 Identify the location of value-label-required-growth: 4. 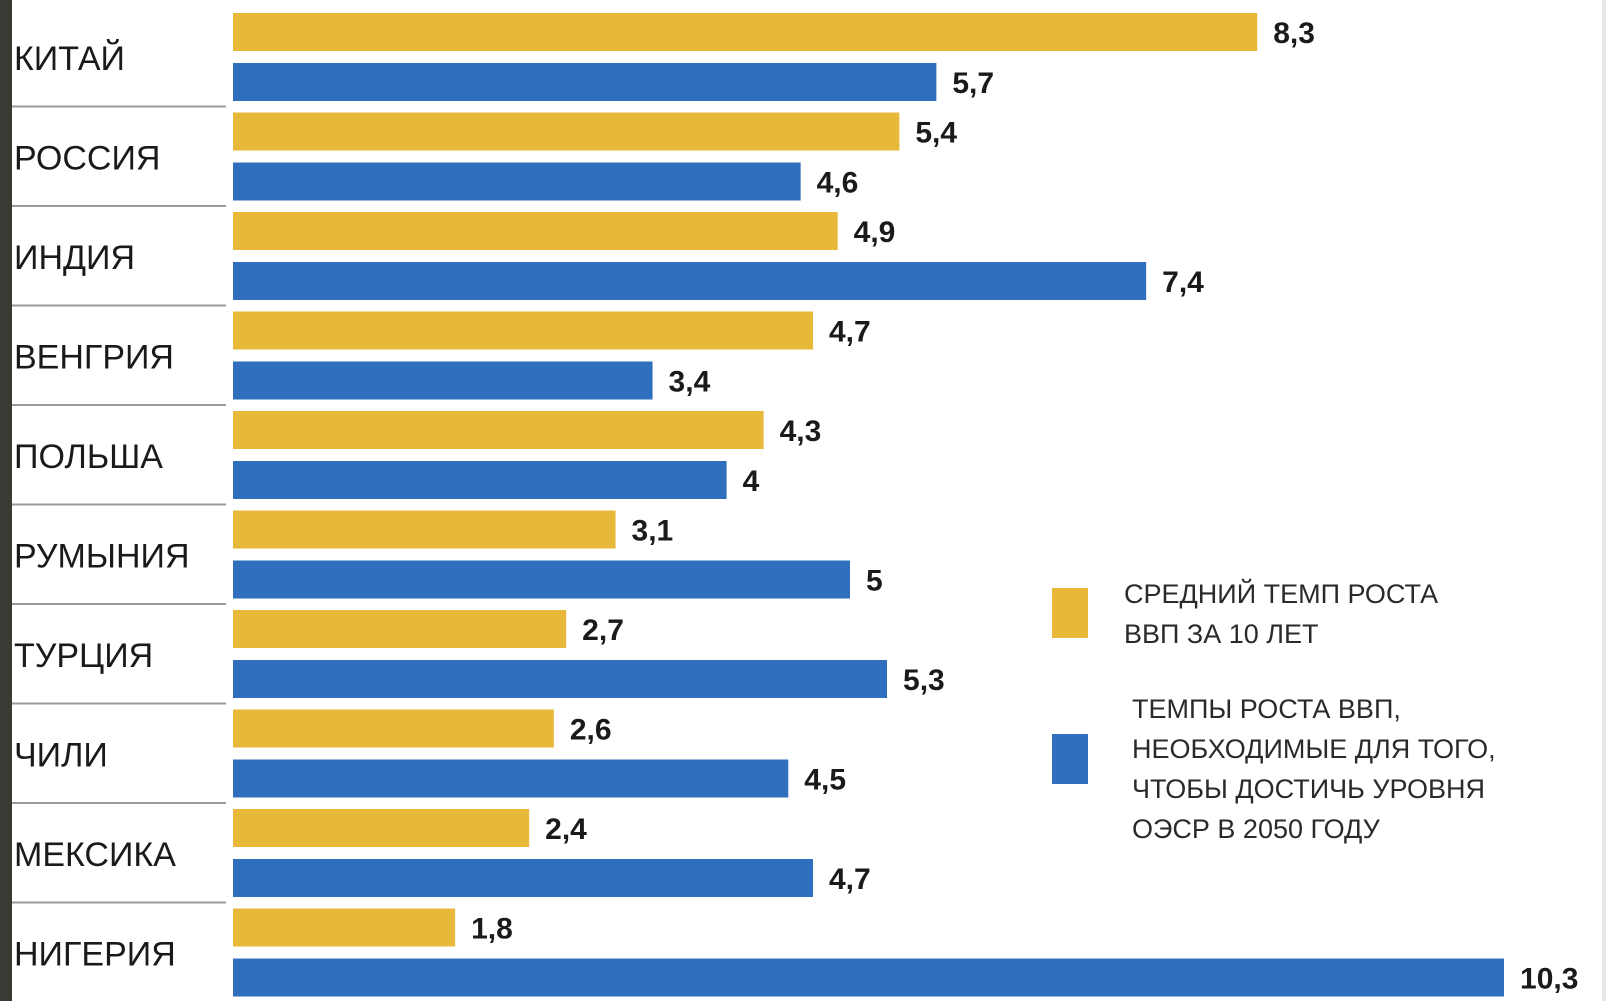
(751, 481).